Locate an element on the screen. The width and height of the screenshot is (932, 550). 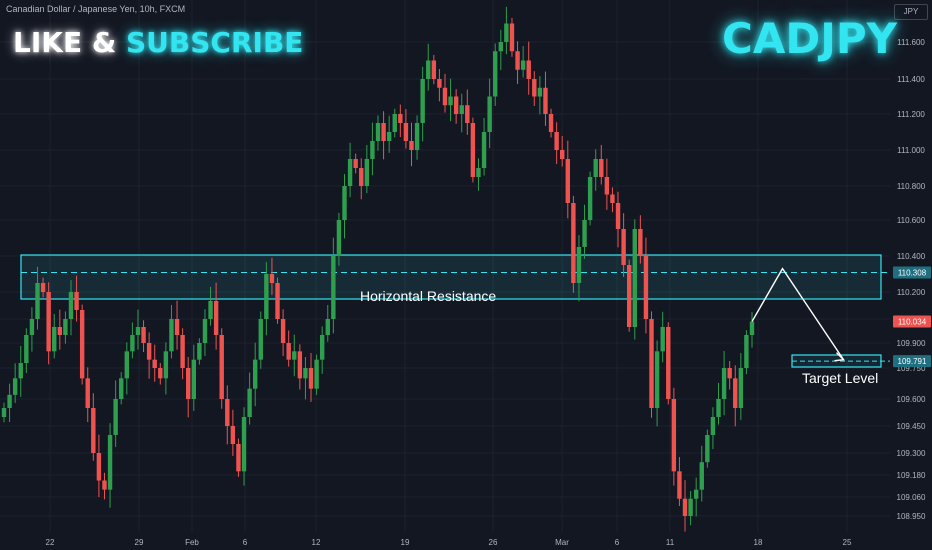
time-tick-label: 22 is located at coordinates (50, 542).